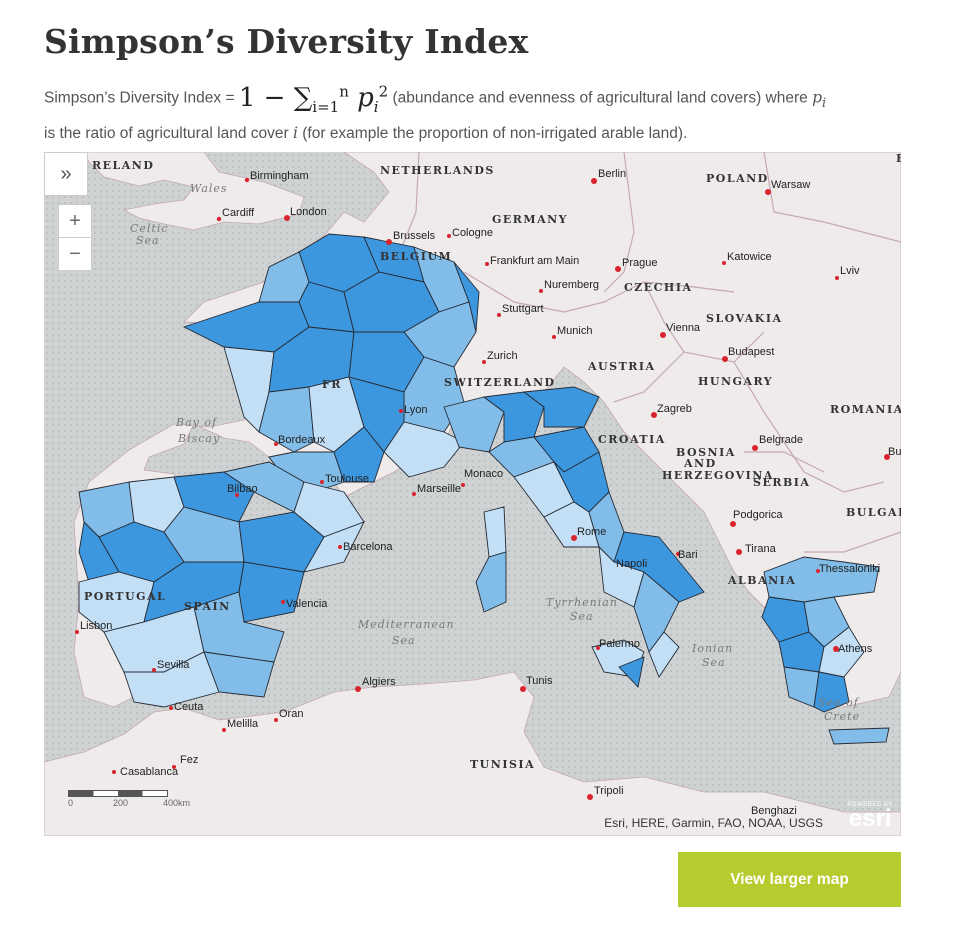  What do you see at coordinates (688, 555) in the screenshot?
I see `city-bari: Bari` at bounding box center [688, 555].